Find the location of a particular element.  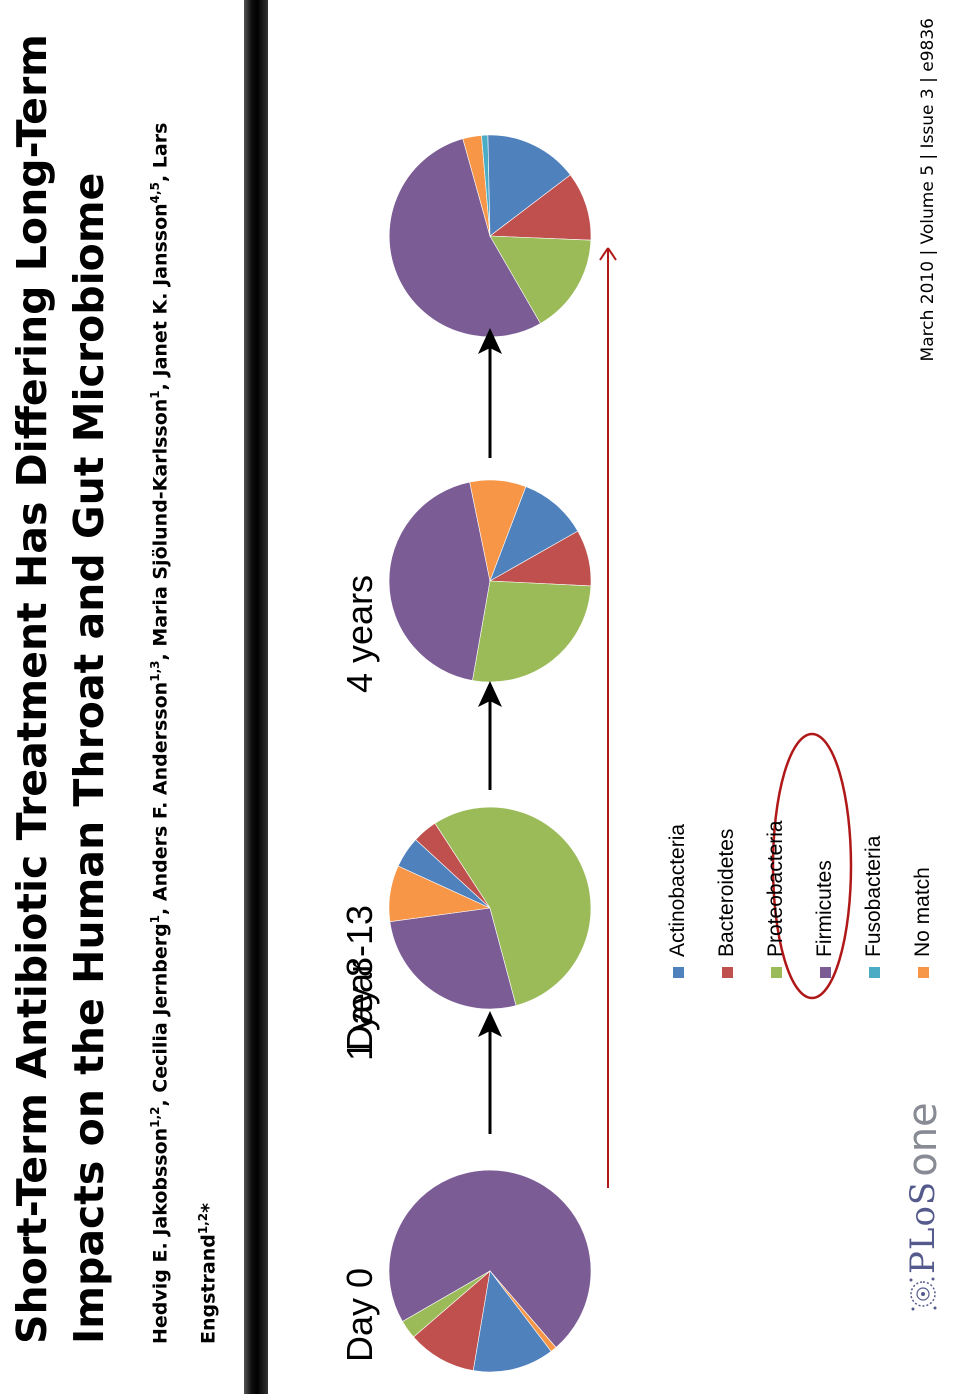

legend-item: Fusobacteria is located at coordinates (874, 907).